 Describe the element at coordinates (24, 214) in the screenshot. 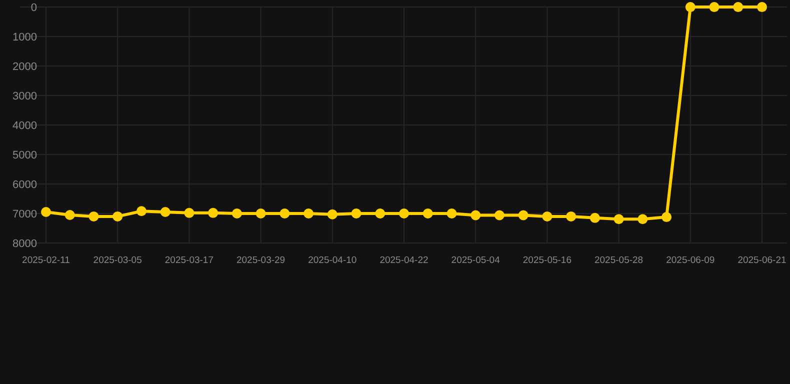

I see `y-tick-label: 7000` at that location.